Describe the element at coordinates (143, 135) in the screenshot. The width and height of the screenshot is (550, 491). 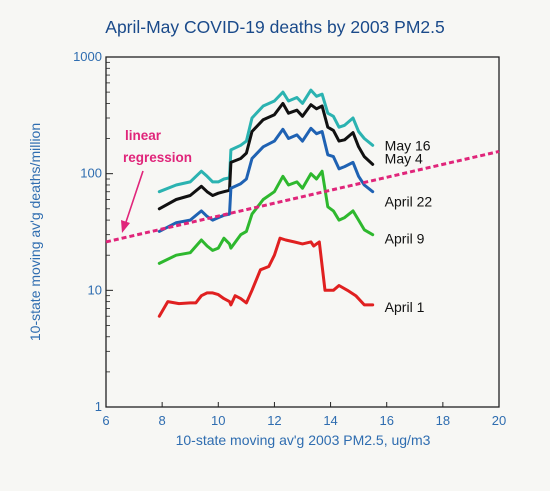
I see `regression-label-line-1: linear` at that location.